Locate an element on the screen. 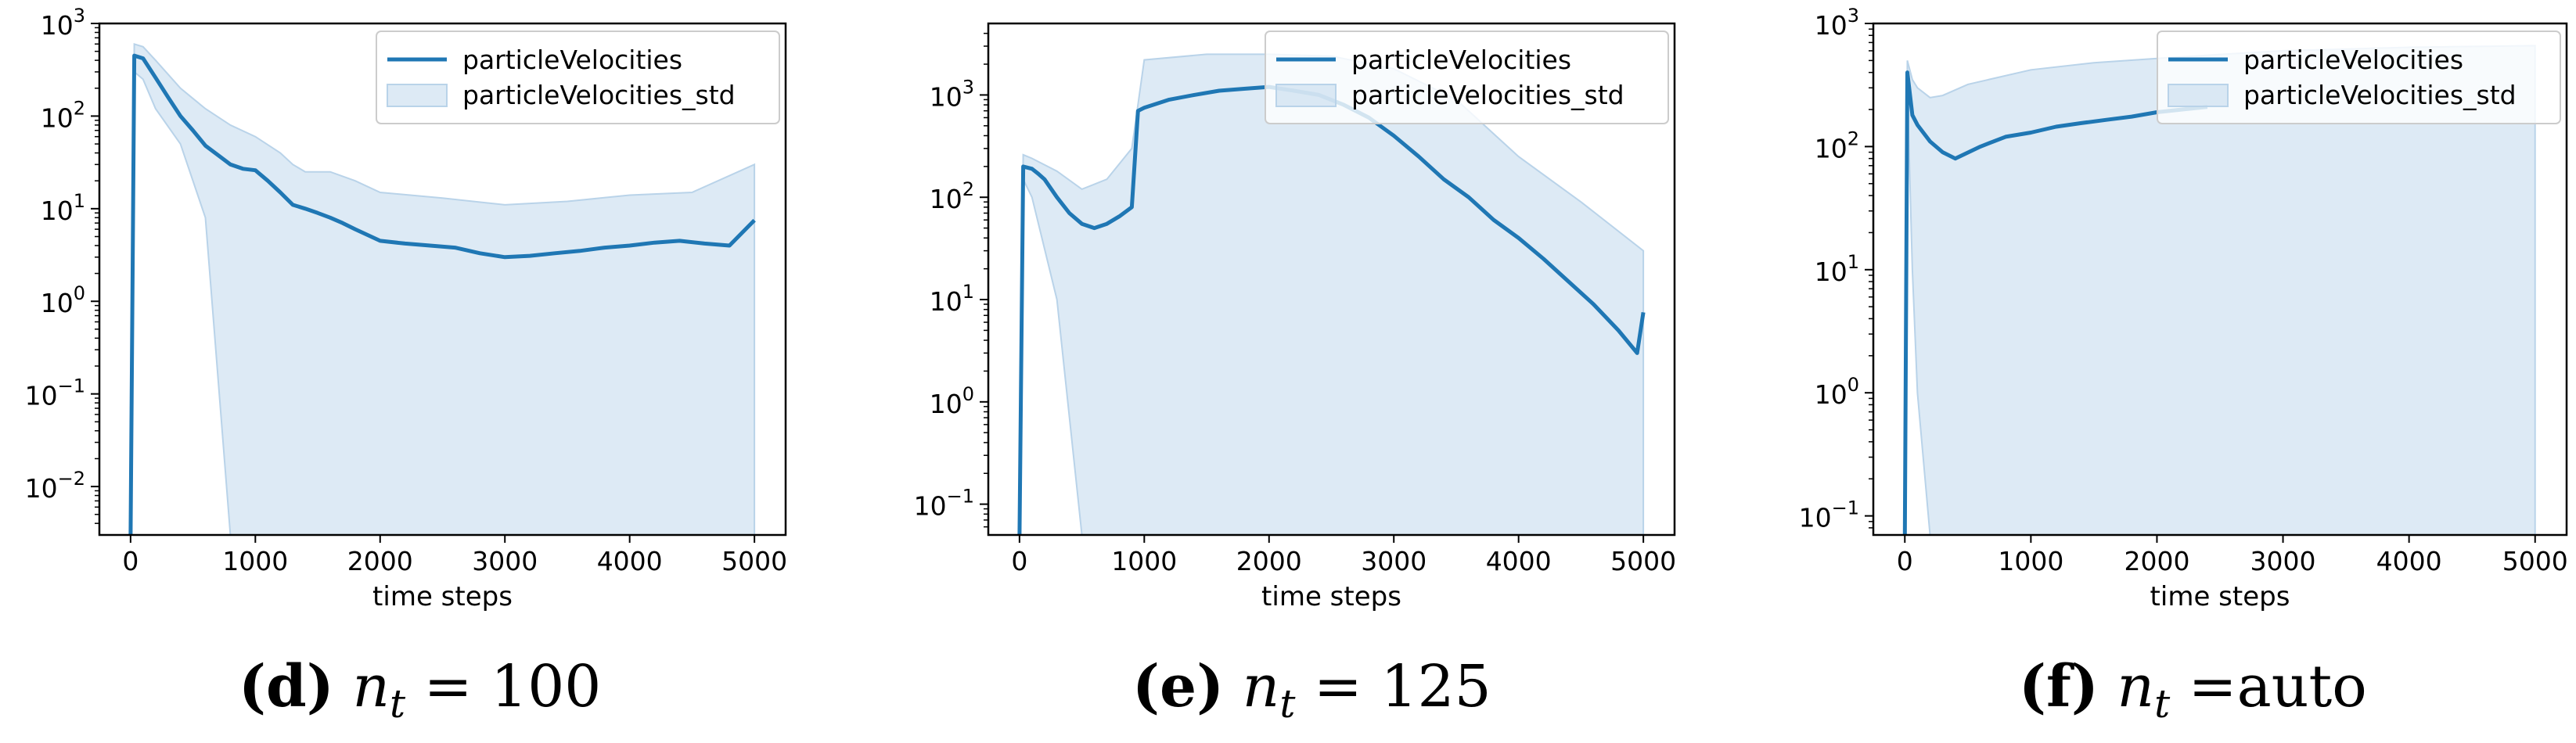 The height and width of the screenshot is (743, 2576). caption-f: (f) nt =auto is located at coordinates (2193, 690).